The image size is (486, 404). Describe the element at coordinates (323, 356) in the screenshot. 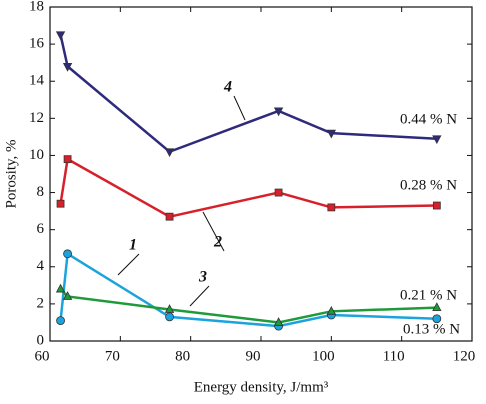

I see `x-tick-label: 100` at that location.